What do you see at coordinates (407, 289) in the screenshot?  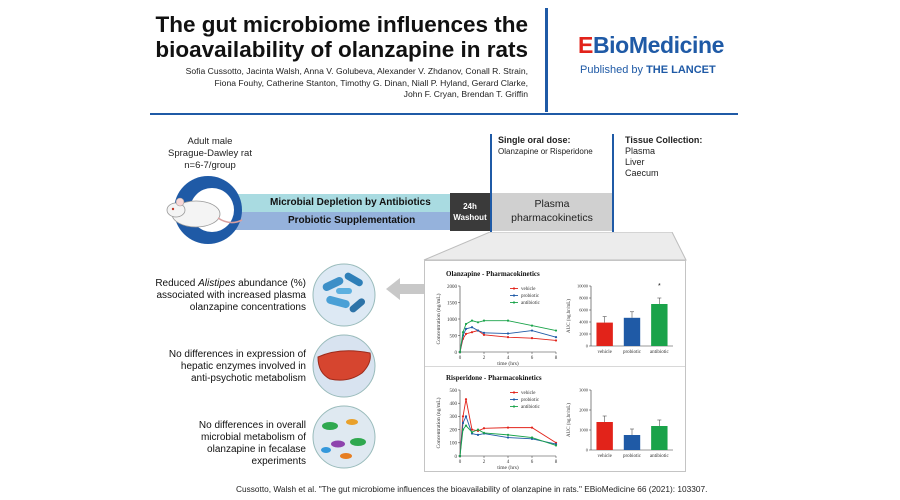 I see `arrow-left-icon` at bounding box center [407, 289].